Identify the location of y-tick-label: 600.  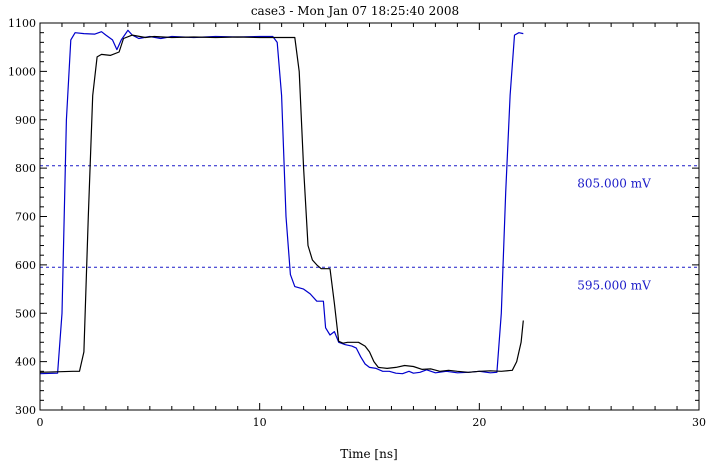
(25, 265).